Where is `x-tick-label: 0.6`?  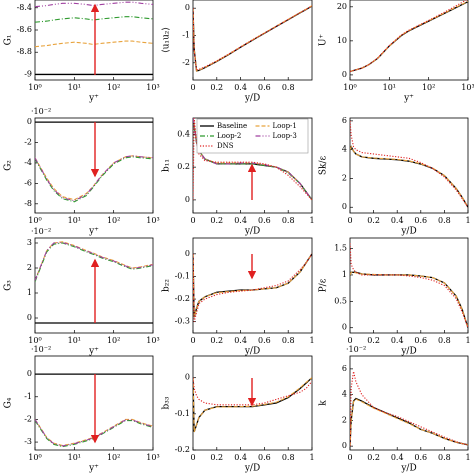 x-tick-label: 0.6 is located at coordinates (264, 457).